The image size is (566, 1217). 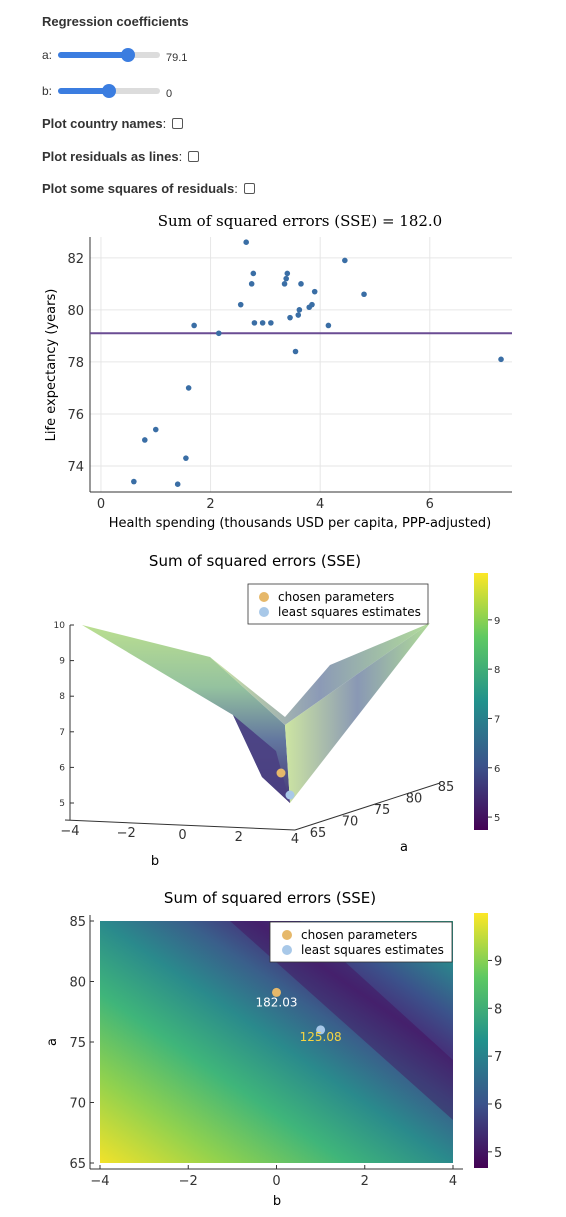 What do you see at coordinates (349, 612) in the screenshot?
I see `surface-legend-lse: least squares estimates` at bounding box center [349, 612].